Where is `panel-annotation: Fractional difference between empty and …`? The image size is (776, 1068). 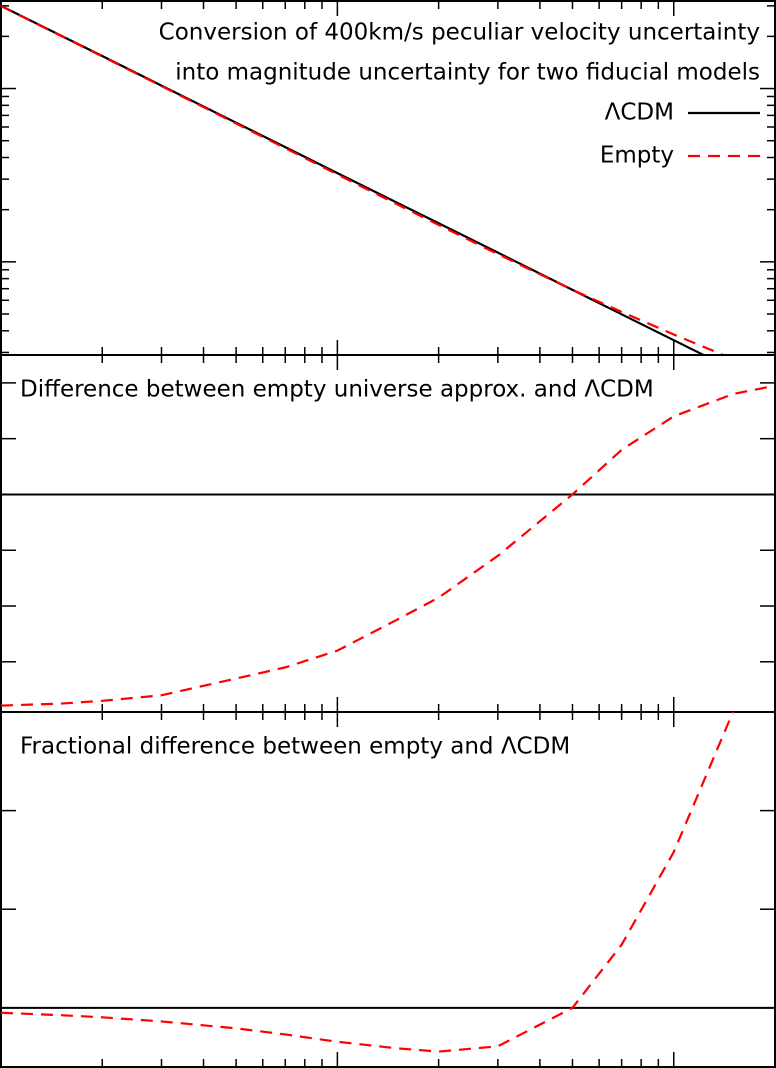
panel-annotation: Fractional difference between empty and … is located at coordinates (295, 747).